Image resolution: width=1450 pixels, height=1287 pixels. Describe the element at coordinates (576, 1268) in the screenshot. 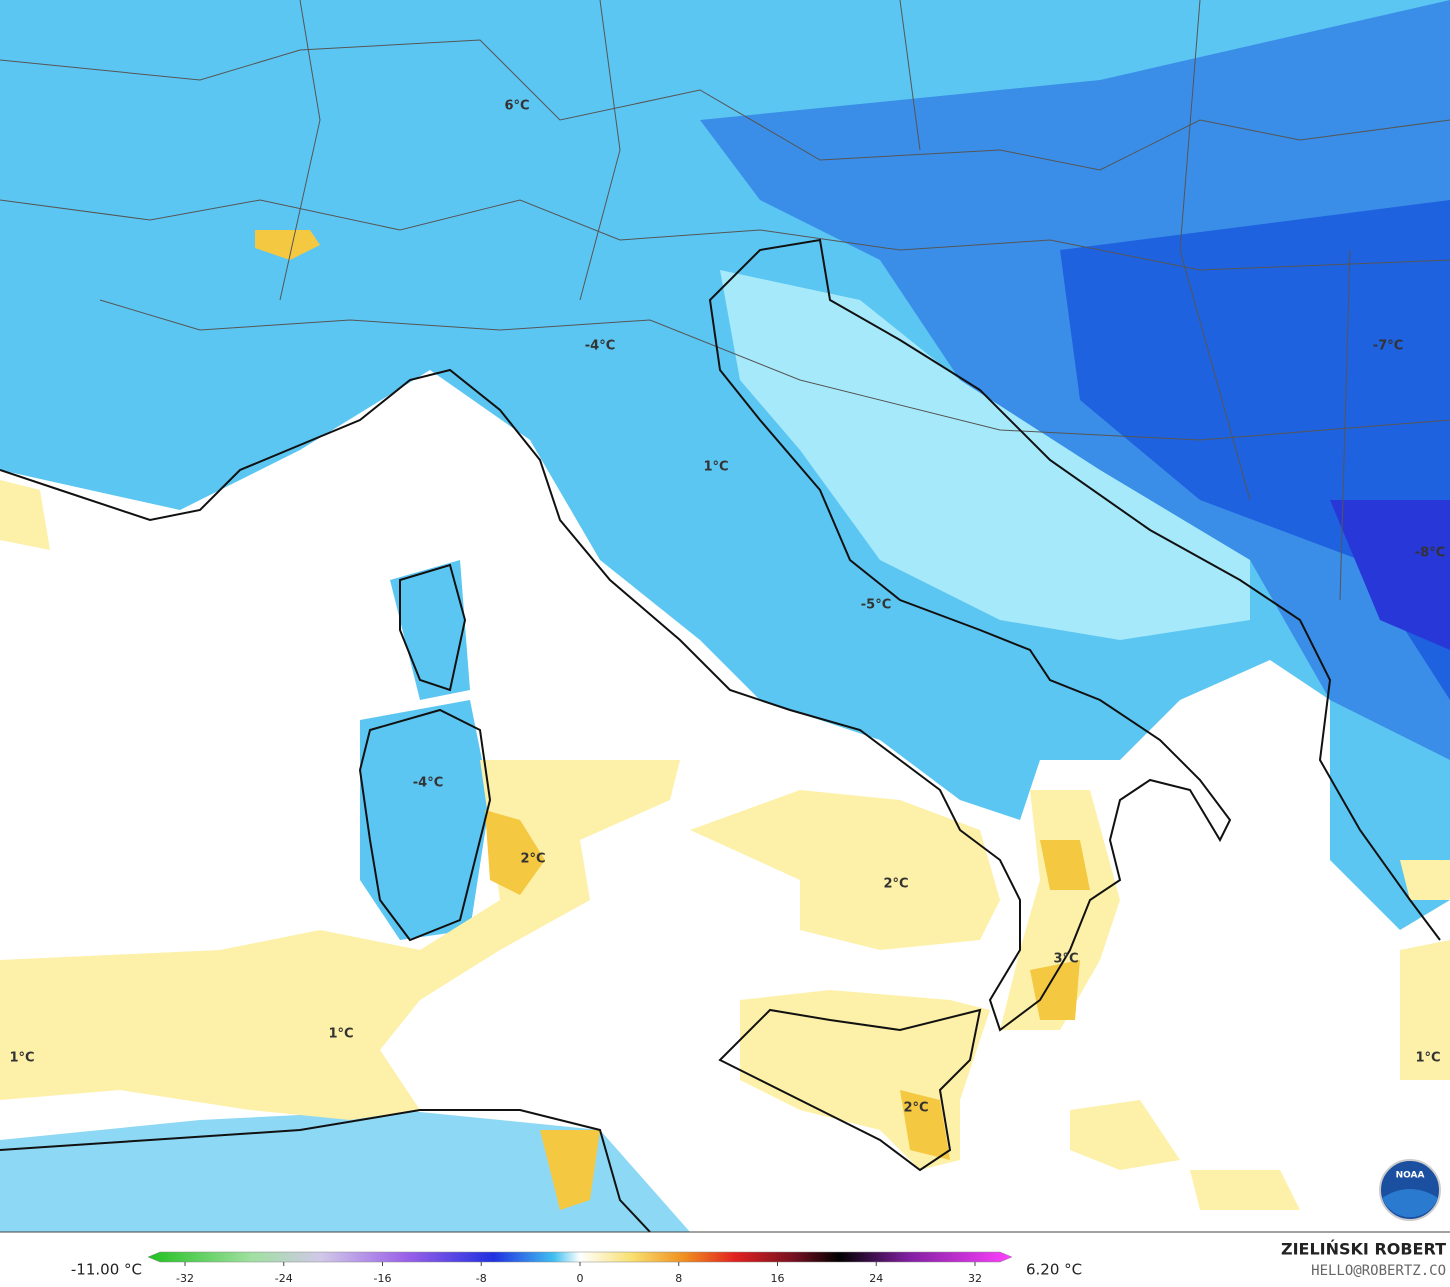

I see `colorbar: -11.00 °C 6.20 °C -32 -24 -16 -8 0 8 16 24 32` at that location.